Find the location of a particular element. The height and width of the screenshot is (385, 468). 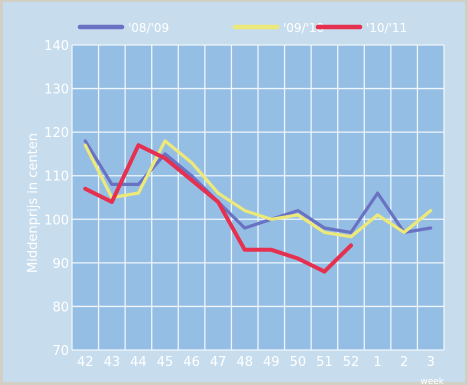

x-tick-label: 51 is located at coordinates (324, 362).